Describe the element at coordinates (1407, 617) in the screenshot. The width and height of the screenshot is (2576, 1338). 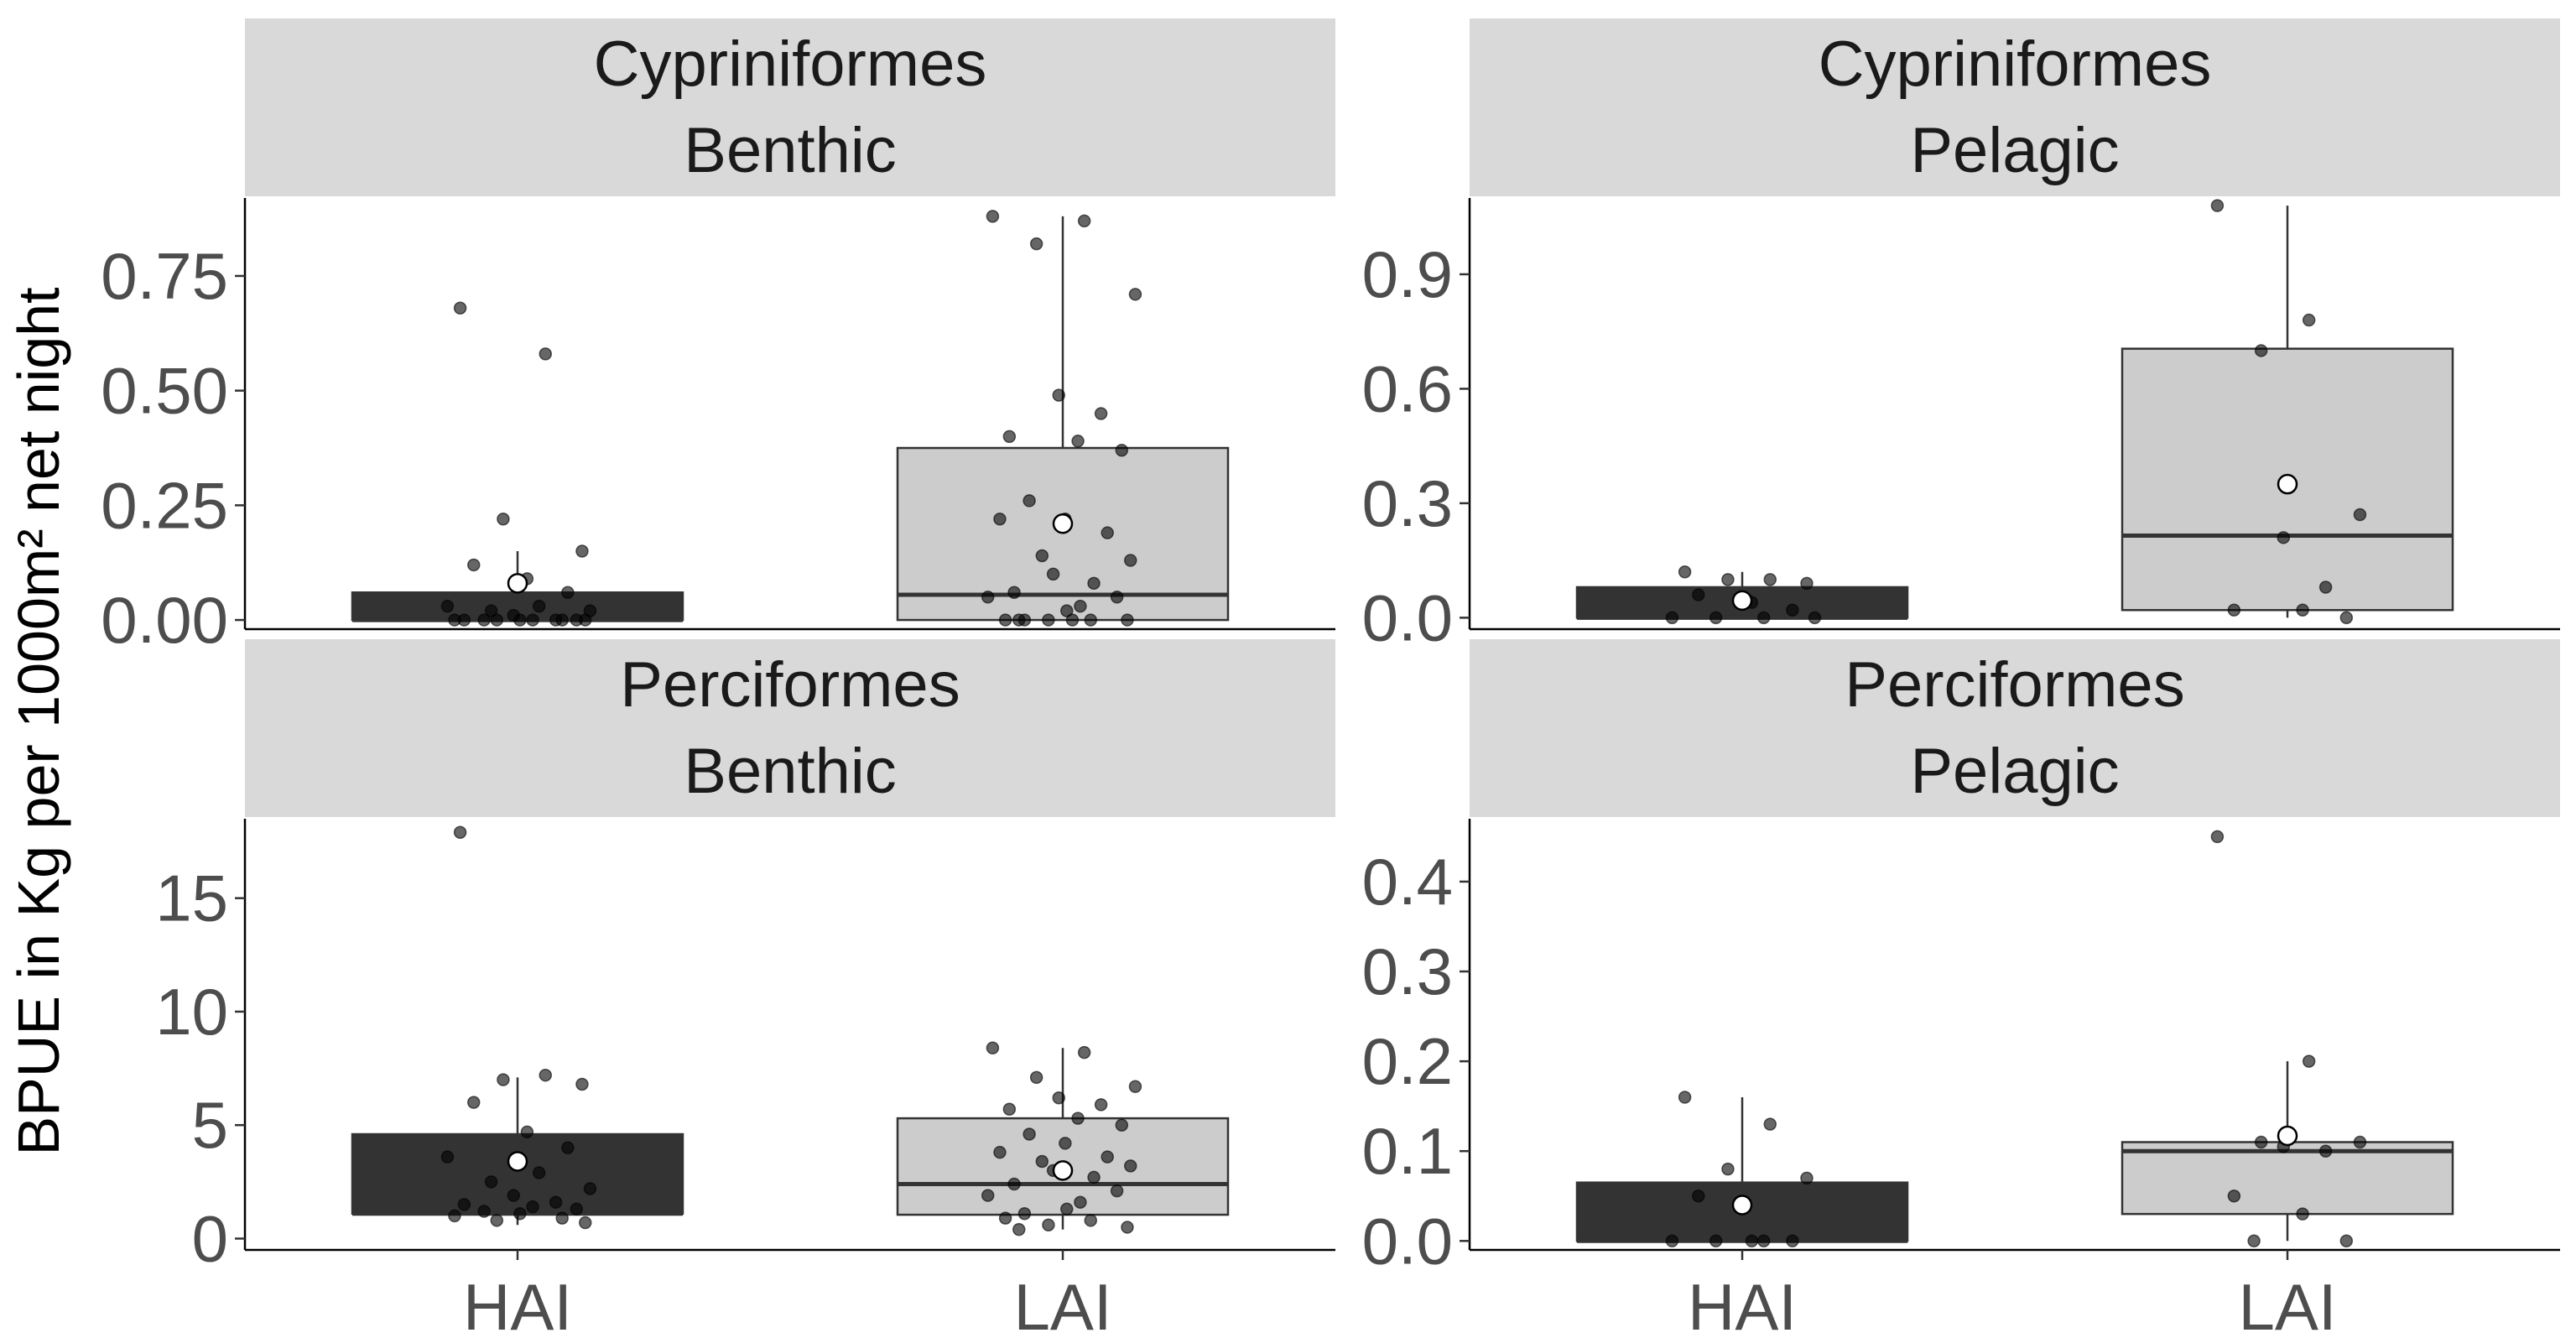
I see `y-tick-label: 0.0` at that location.